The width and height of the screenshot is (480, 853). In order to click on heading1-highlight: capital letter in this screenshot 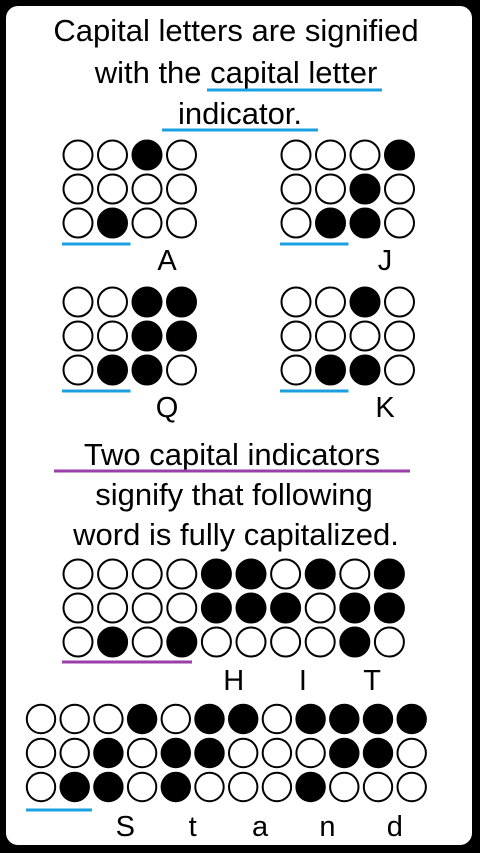, I will do `click(293, 72)`.